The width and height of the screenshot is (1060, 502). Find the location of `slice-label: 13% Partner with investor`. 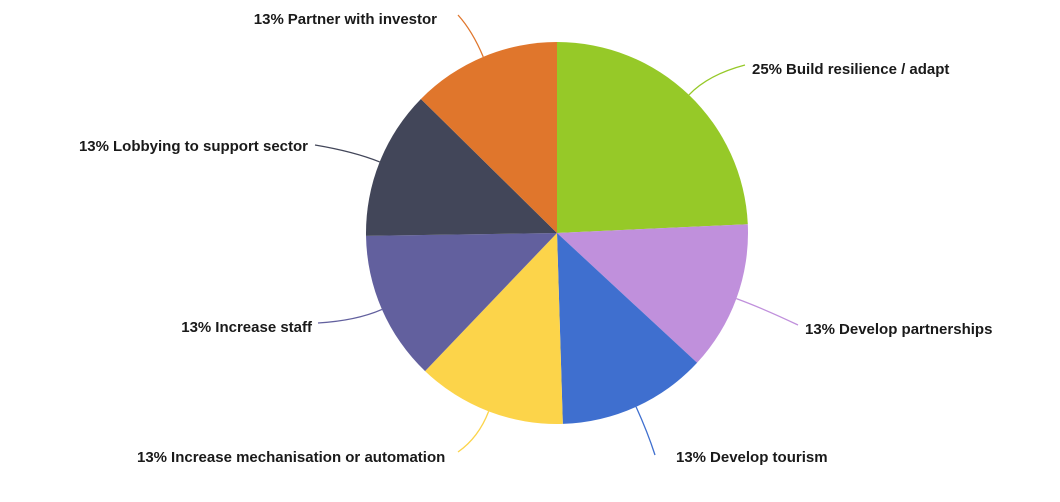

slice-label: 13% Partner with investor is located at coordinates (287, 20).